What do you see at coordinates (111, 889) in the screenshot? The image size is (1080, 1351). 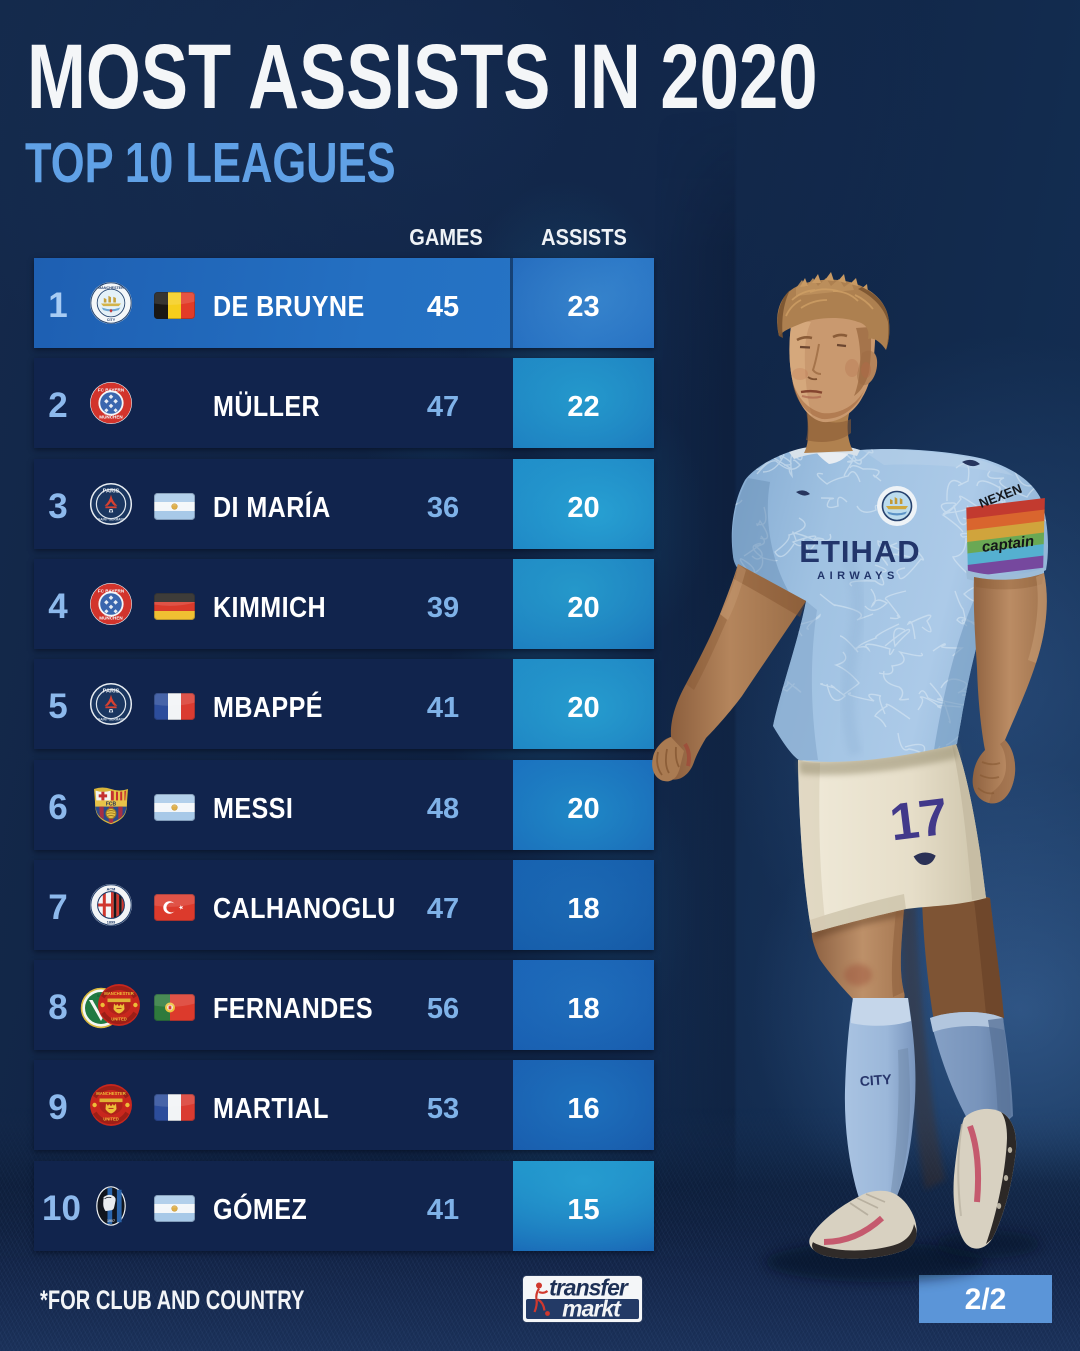 I see `svg-text: ACM` at bounding box center [111, 889].